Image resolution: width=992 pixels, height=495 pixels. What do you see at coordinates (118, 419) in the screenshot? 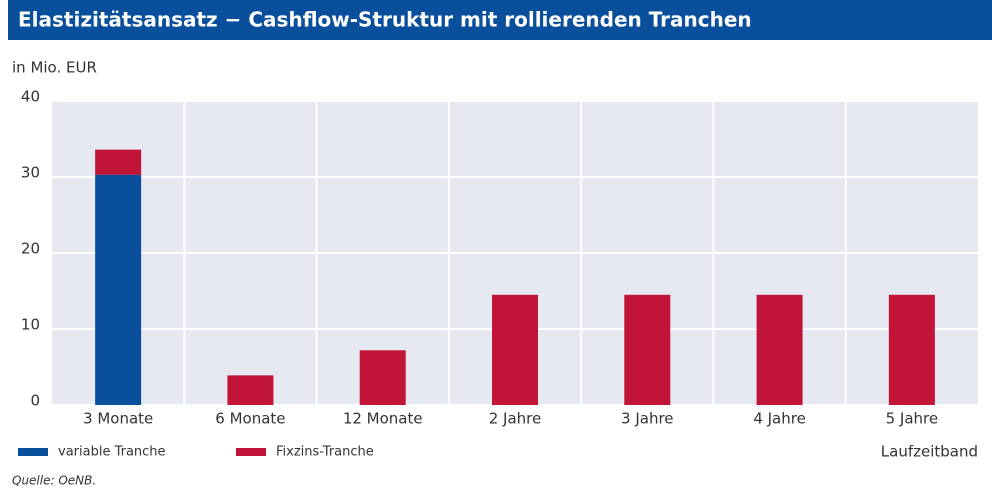
I see `x-tick-label: 3 Monate` at bounding box center [118, 419].